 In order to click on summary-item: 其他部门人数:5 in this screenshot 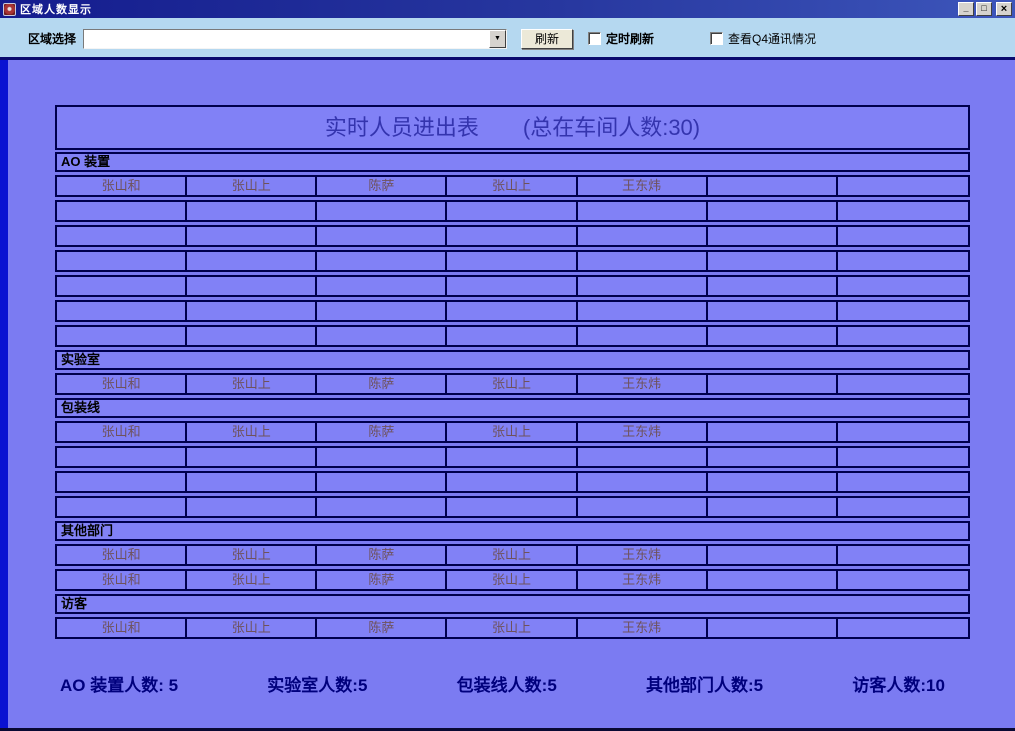, I will do `click(705, 685)`.